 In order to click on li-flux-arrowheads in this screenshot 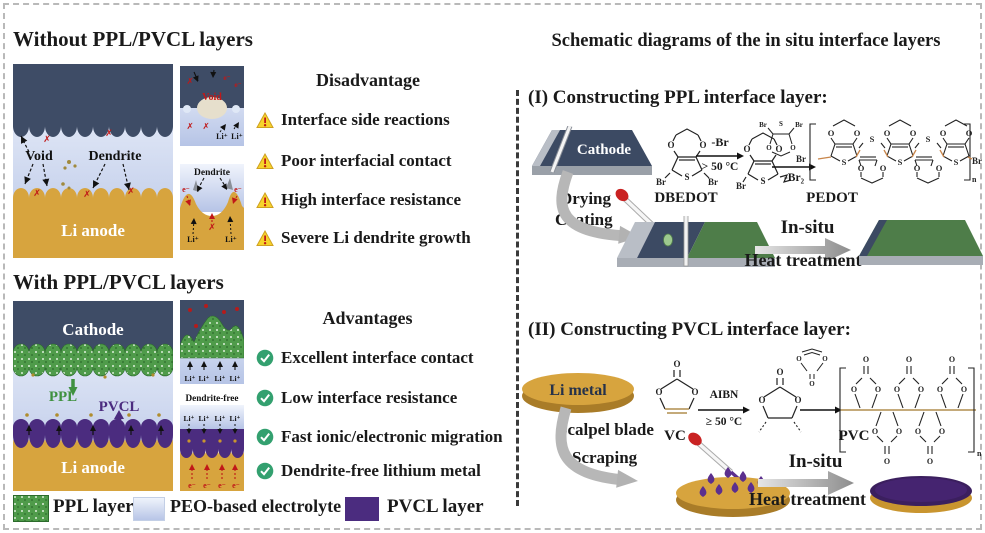, I will do `click(95, 428)`.